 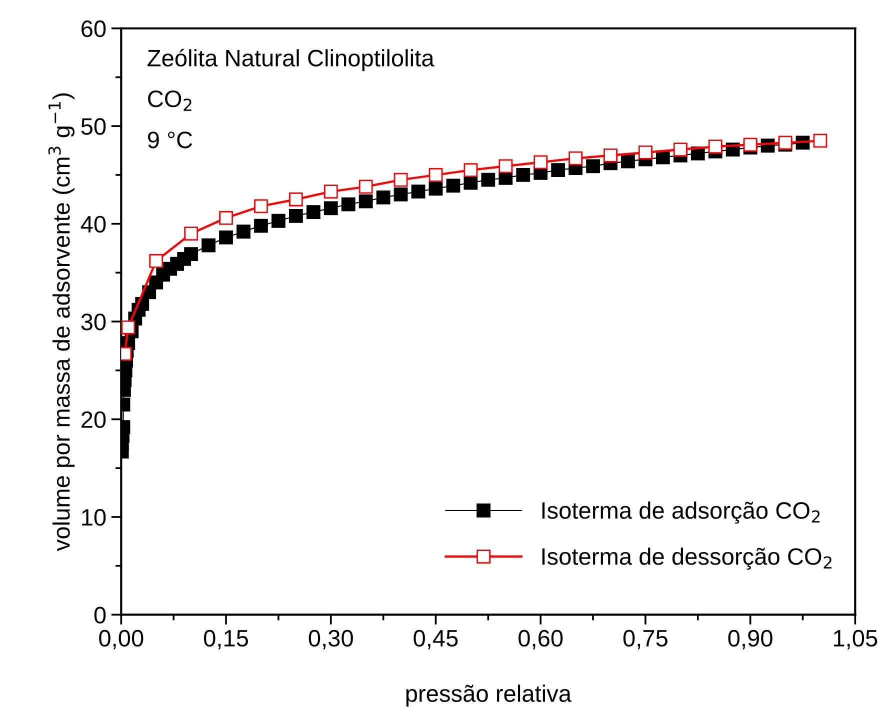 I want to click on legend-label: Isoterma de dessorção CO$_{2}$, so click(x=687, y=559).